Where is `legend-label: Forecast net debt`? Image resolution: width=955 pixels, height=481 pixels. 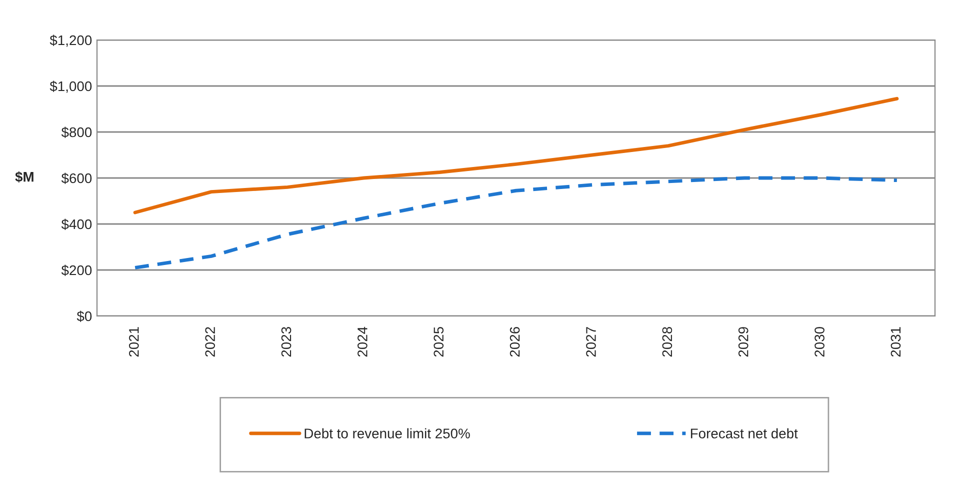 legend-label: Forecast net debt is located at coordinates (744, 433).